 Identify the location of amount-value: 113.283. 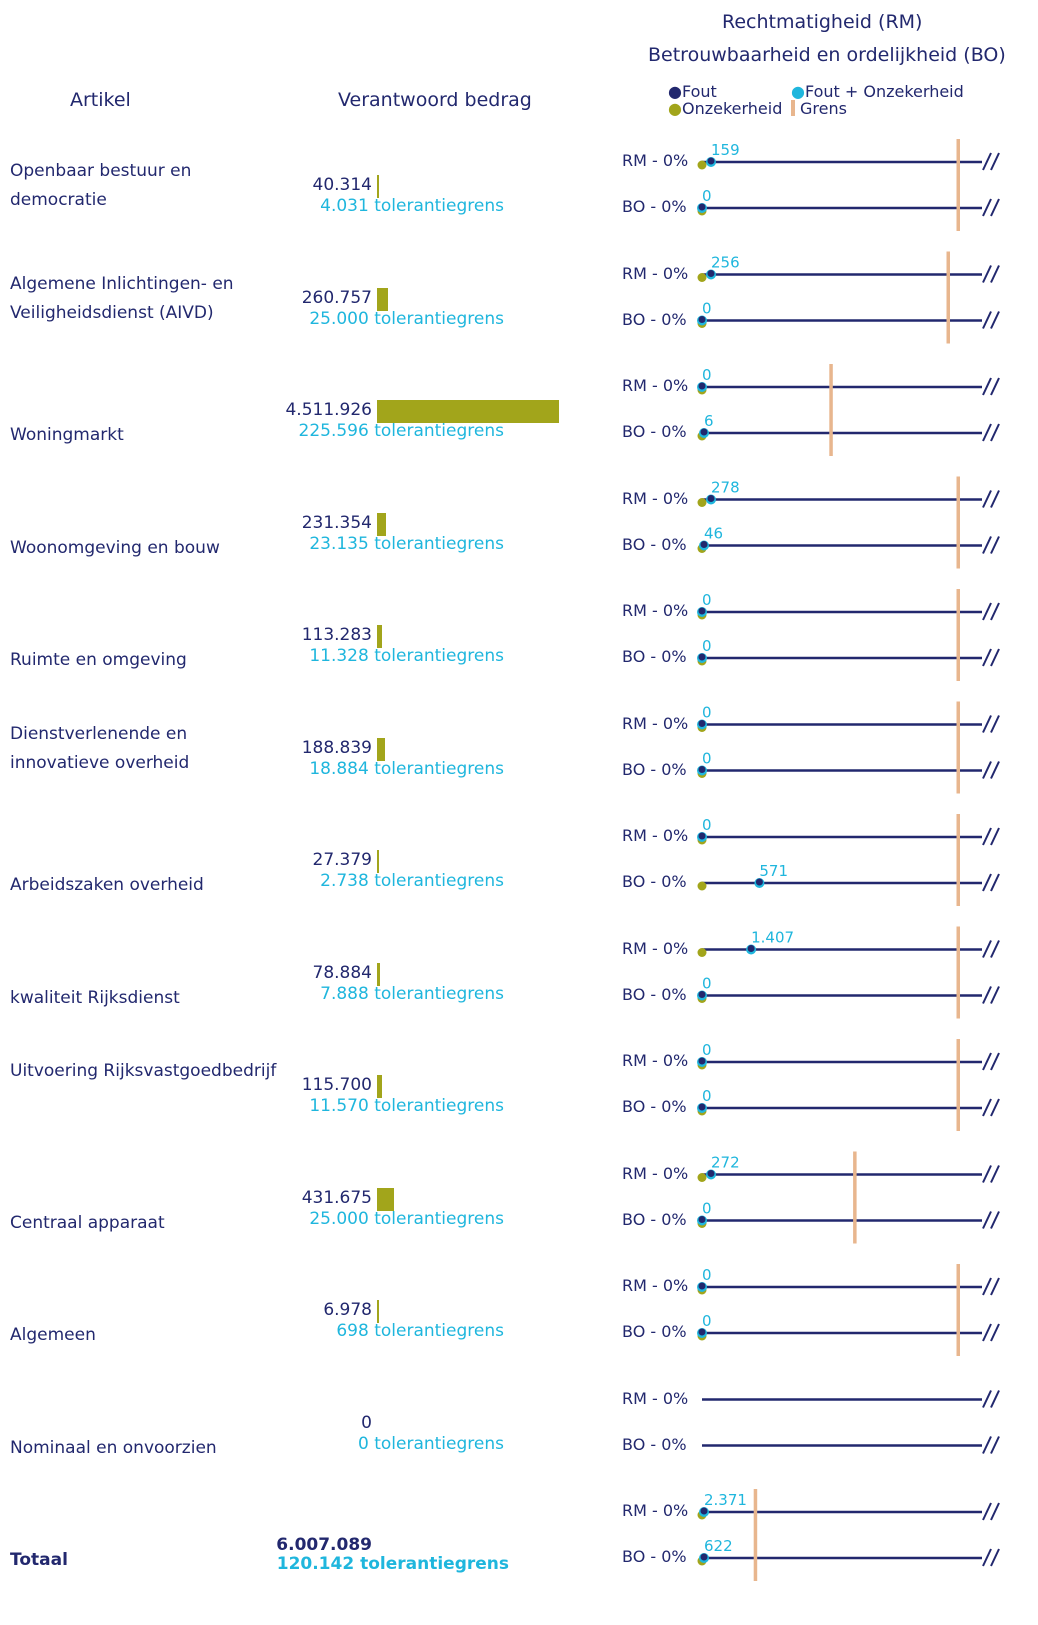
(336, 635).